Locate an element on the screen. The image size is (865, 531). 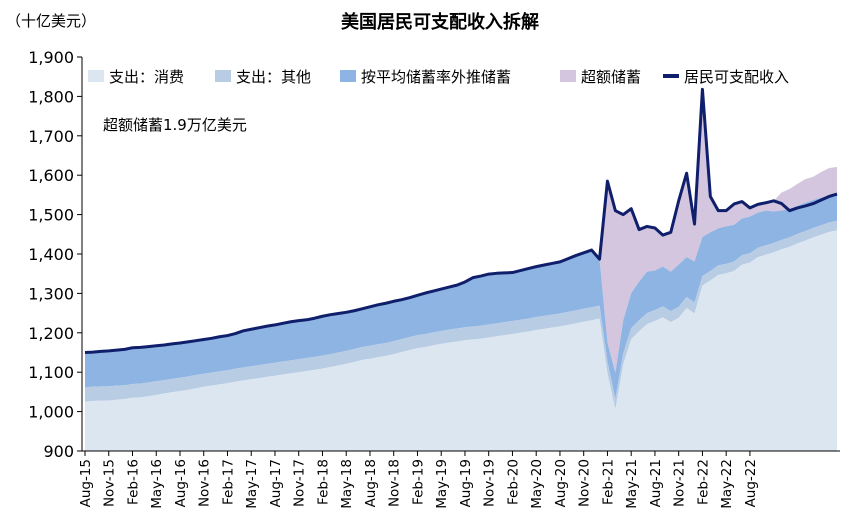
y-tick-label: 1,200 is located at coordinates (51, 333).